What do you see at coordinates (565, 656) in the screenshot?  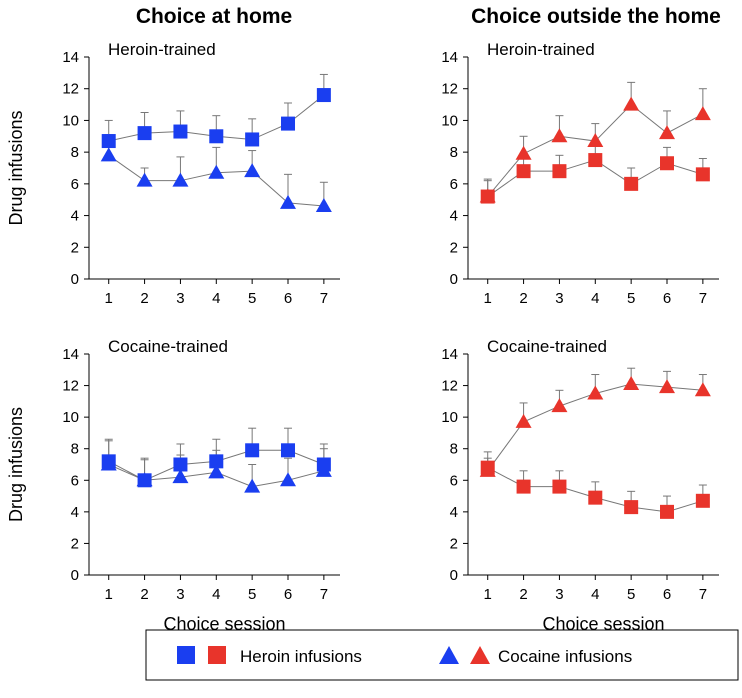 I see `legend-cocaine-label: Cocaine infusions` at bounding box center [565, 656].